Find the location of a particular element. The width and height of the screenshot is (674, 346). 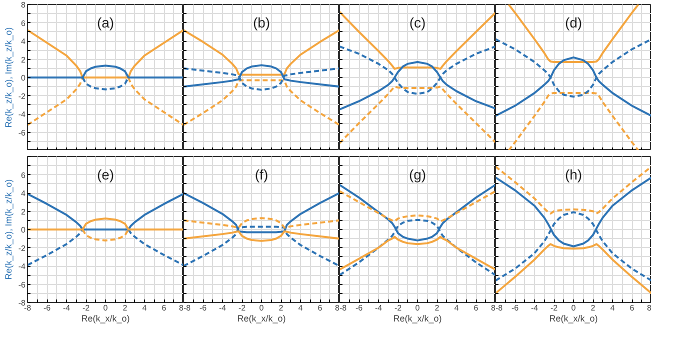

text: (h) is located at coordinates (573, 174).